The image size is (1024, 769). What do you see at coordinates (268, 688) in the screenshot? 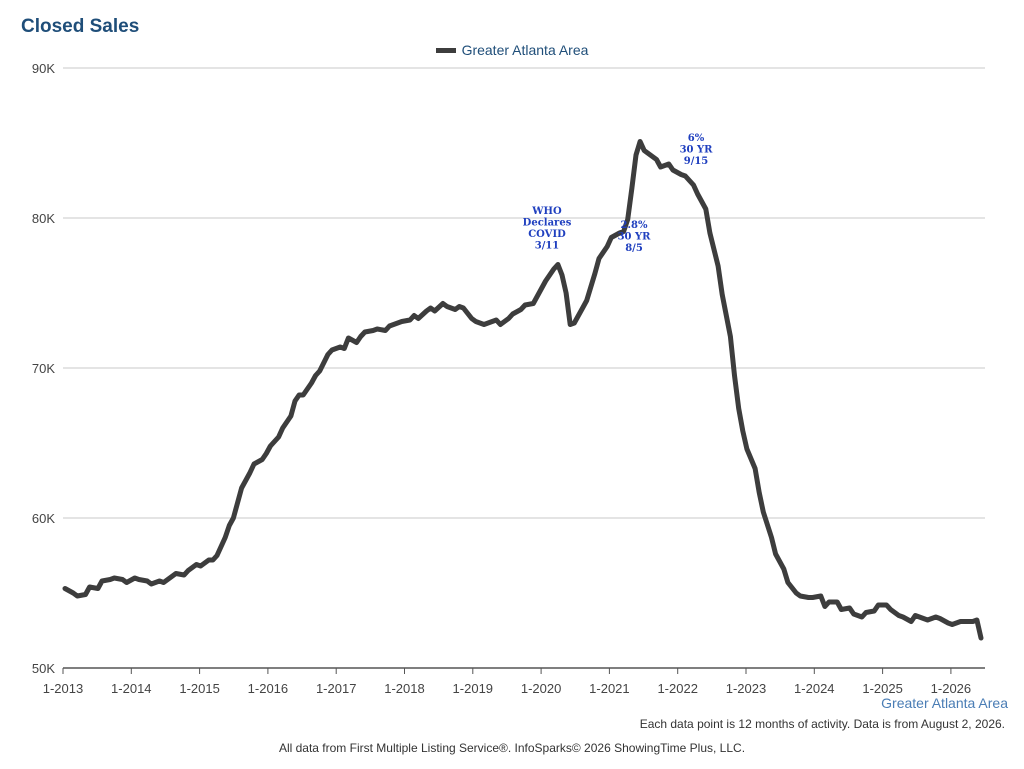
I see `x-tick-label: 1-2016` at bounding box center [268, 688].